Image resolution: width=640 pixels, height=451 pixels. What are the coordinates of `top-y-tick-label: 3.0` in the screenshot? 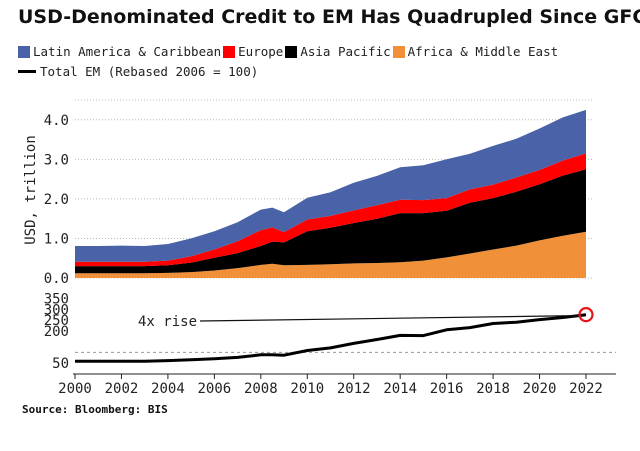 It's located at (56, 160).